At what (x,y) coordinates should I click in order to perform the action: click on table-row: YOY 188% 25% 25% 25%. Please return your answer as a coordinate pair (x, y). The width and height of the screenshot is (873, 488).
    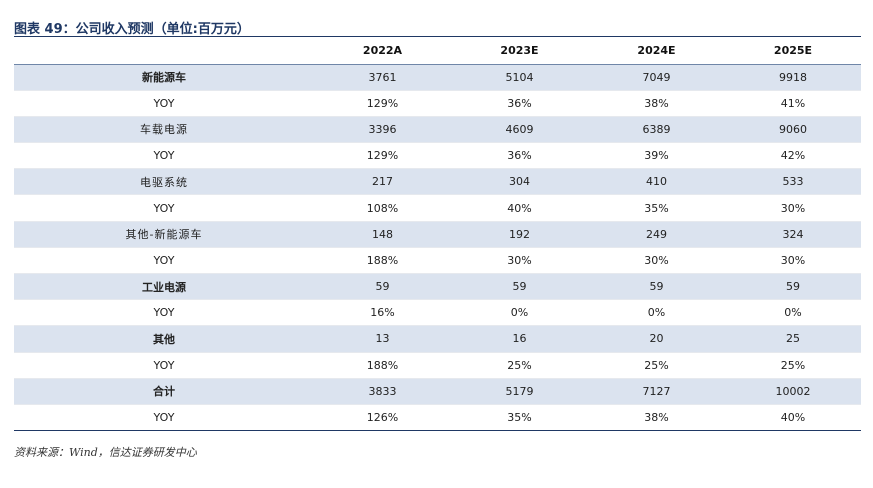
    Looking at the image, I should click on (437, 365).